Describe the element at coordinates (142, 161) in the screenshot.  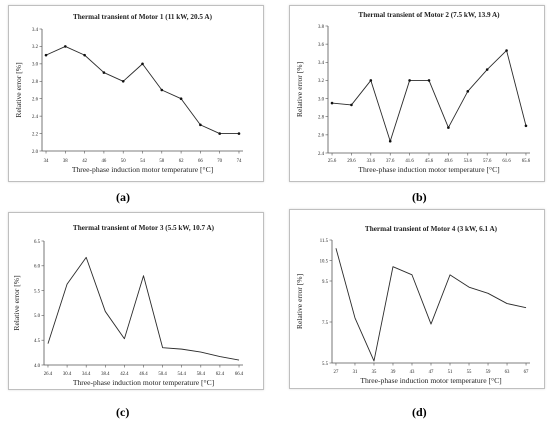
I see `x-tick-label: 54` at that location.